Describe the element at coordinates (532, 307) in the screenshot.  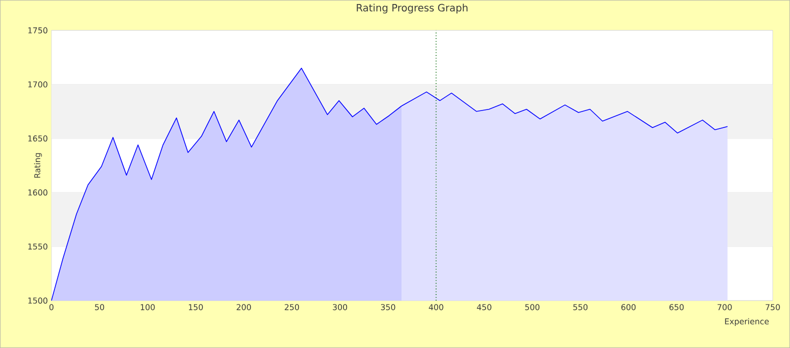
I see `x-tick-label: 500` at that location.